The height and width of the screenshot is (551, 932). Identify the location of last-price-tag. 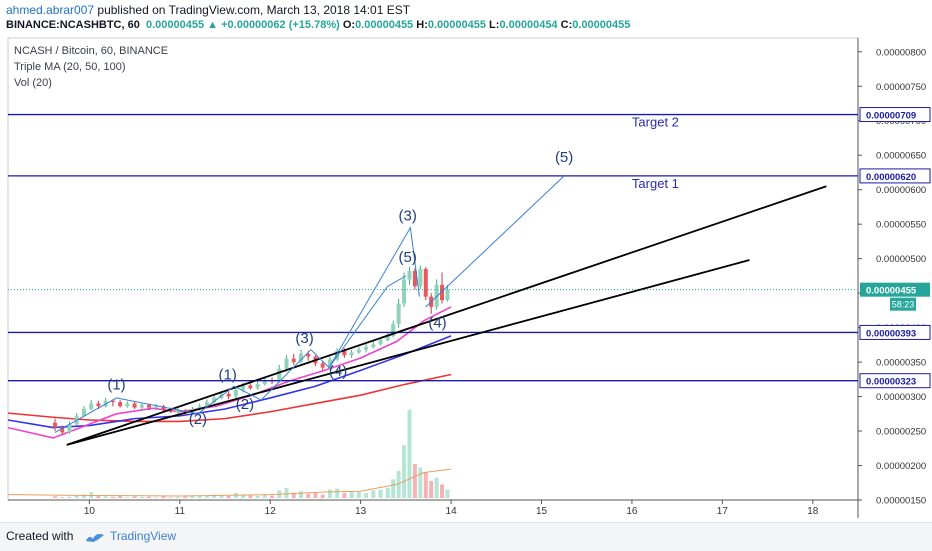
(895, 289).